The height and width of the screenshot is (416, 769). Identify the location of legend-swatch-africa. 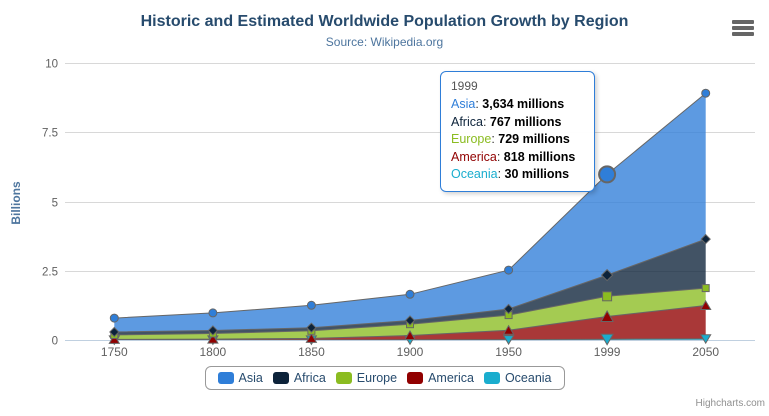
(280, 378).